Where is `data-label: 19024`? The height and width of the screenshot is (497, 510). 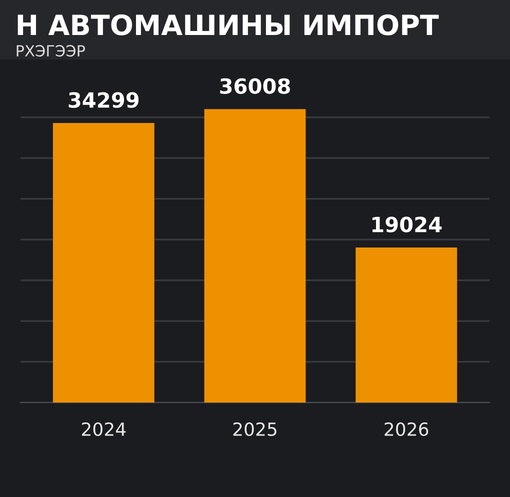 data-label: 19024 is located at coordinates (407, 224).